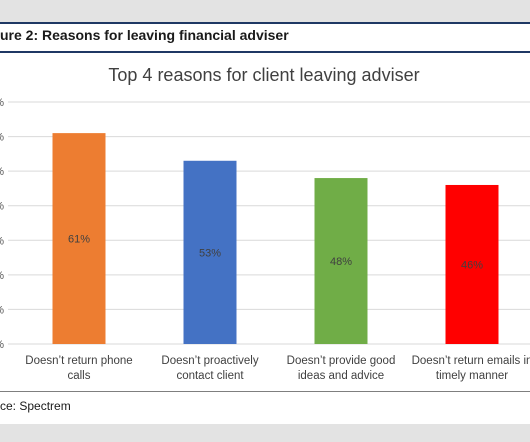 The width and height of the screenshot is (530, 442). I want to click on y-axis-ticks: %%%%%%%%, so click(2, 224).